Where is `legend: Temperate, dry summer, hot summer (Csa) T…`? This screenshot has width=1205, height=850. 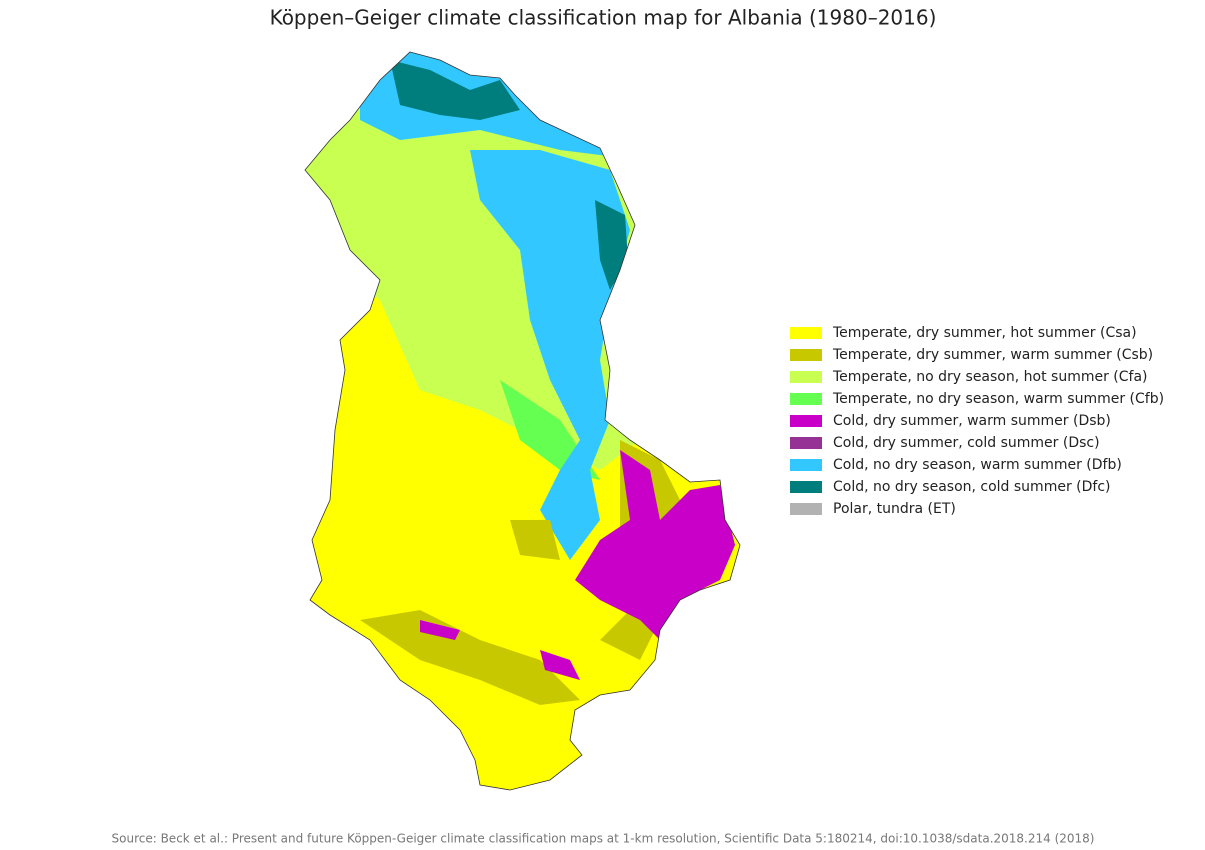
legend: Temperate, dry summer, hot summer (Csa) T… is located at coordinates (977, 421).